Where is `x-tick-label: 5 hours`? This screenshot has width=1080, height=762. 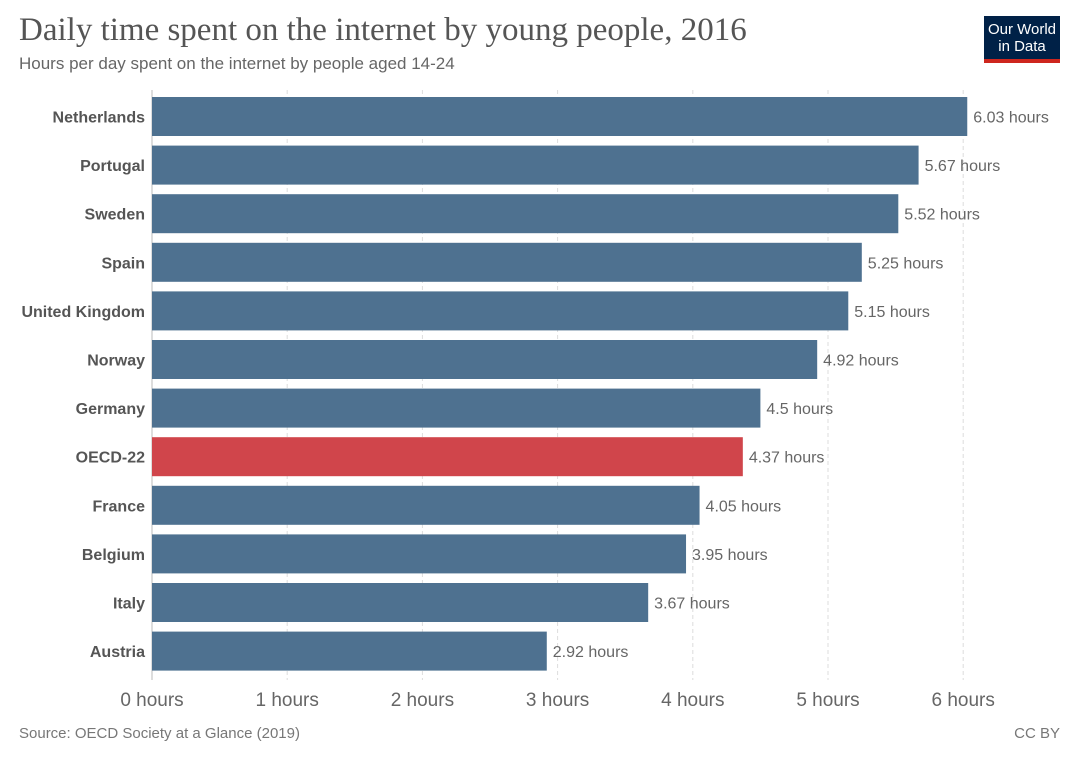 x-tick-label: 5 hours is located at coordinates (827, 700).